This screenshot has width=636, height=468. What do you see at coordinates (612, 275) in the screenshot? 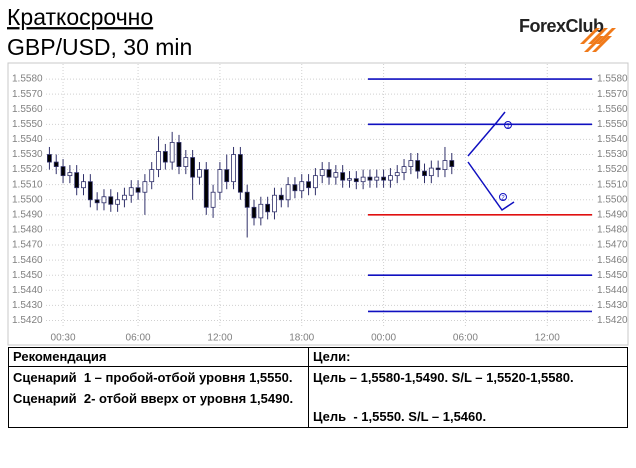
I see `y-tick-label: 1.5450` at bounding box center [612, 275].